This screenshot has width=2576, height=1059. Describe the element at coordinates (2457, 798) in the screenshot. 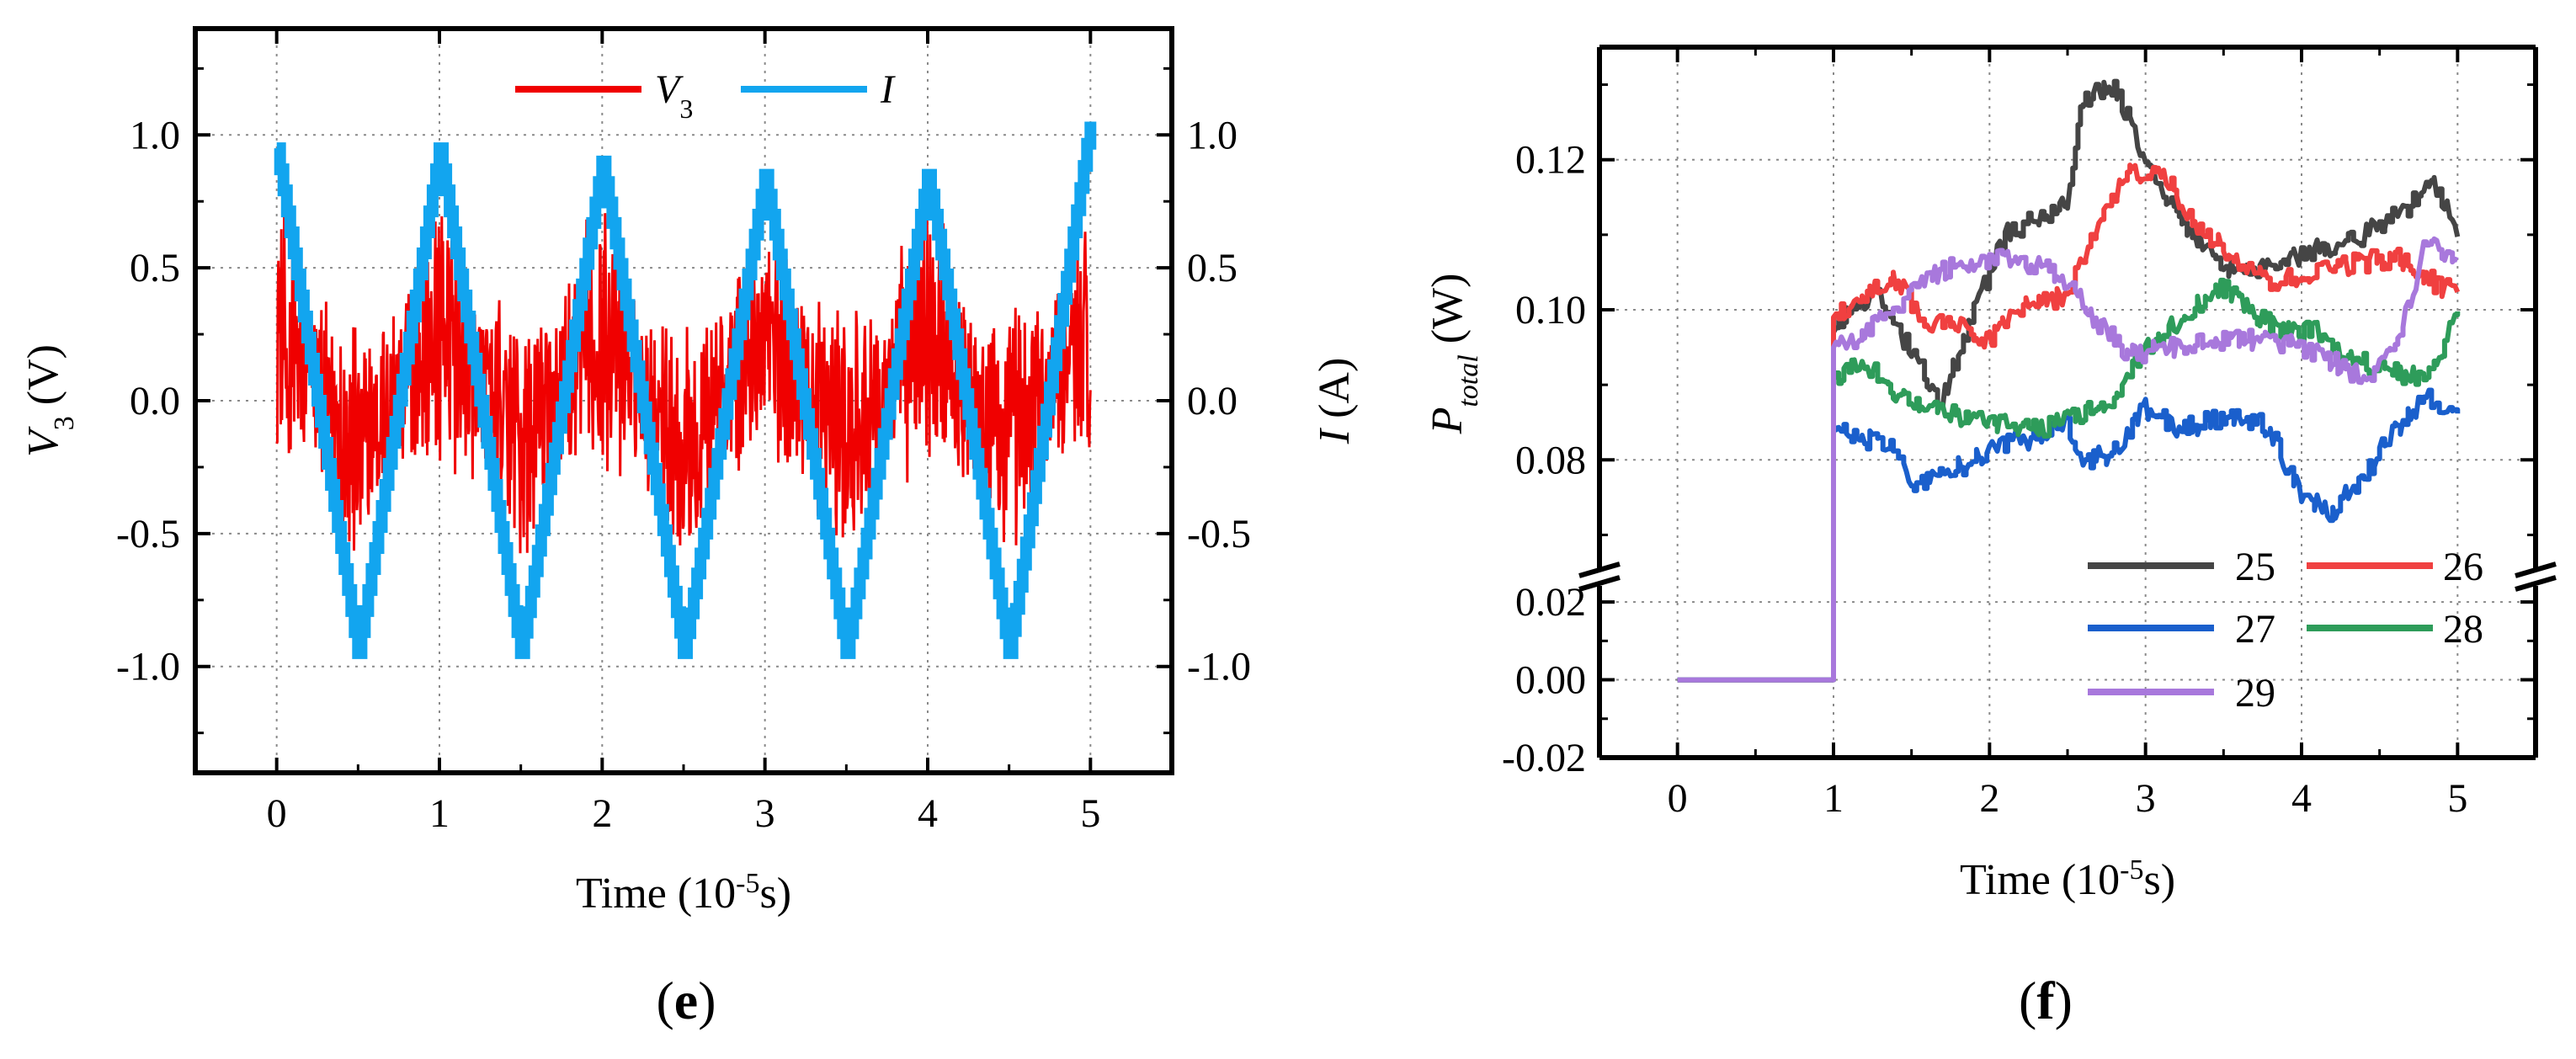

I see `x-tick-label-f: 5` at that location.